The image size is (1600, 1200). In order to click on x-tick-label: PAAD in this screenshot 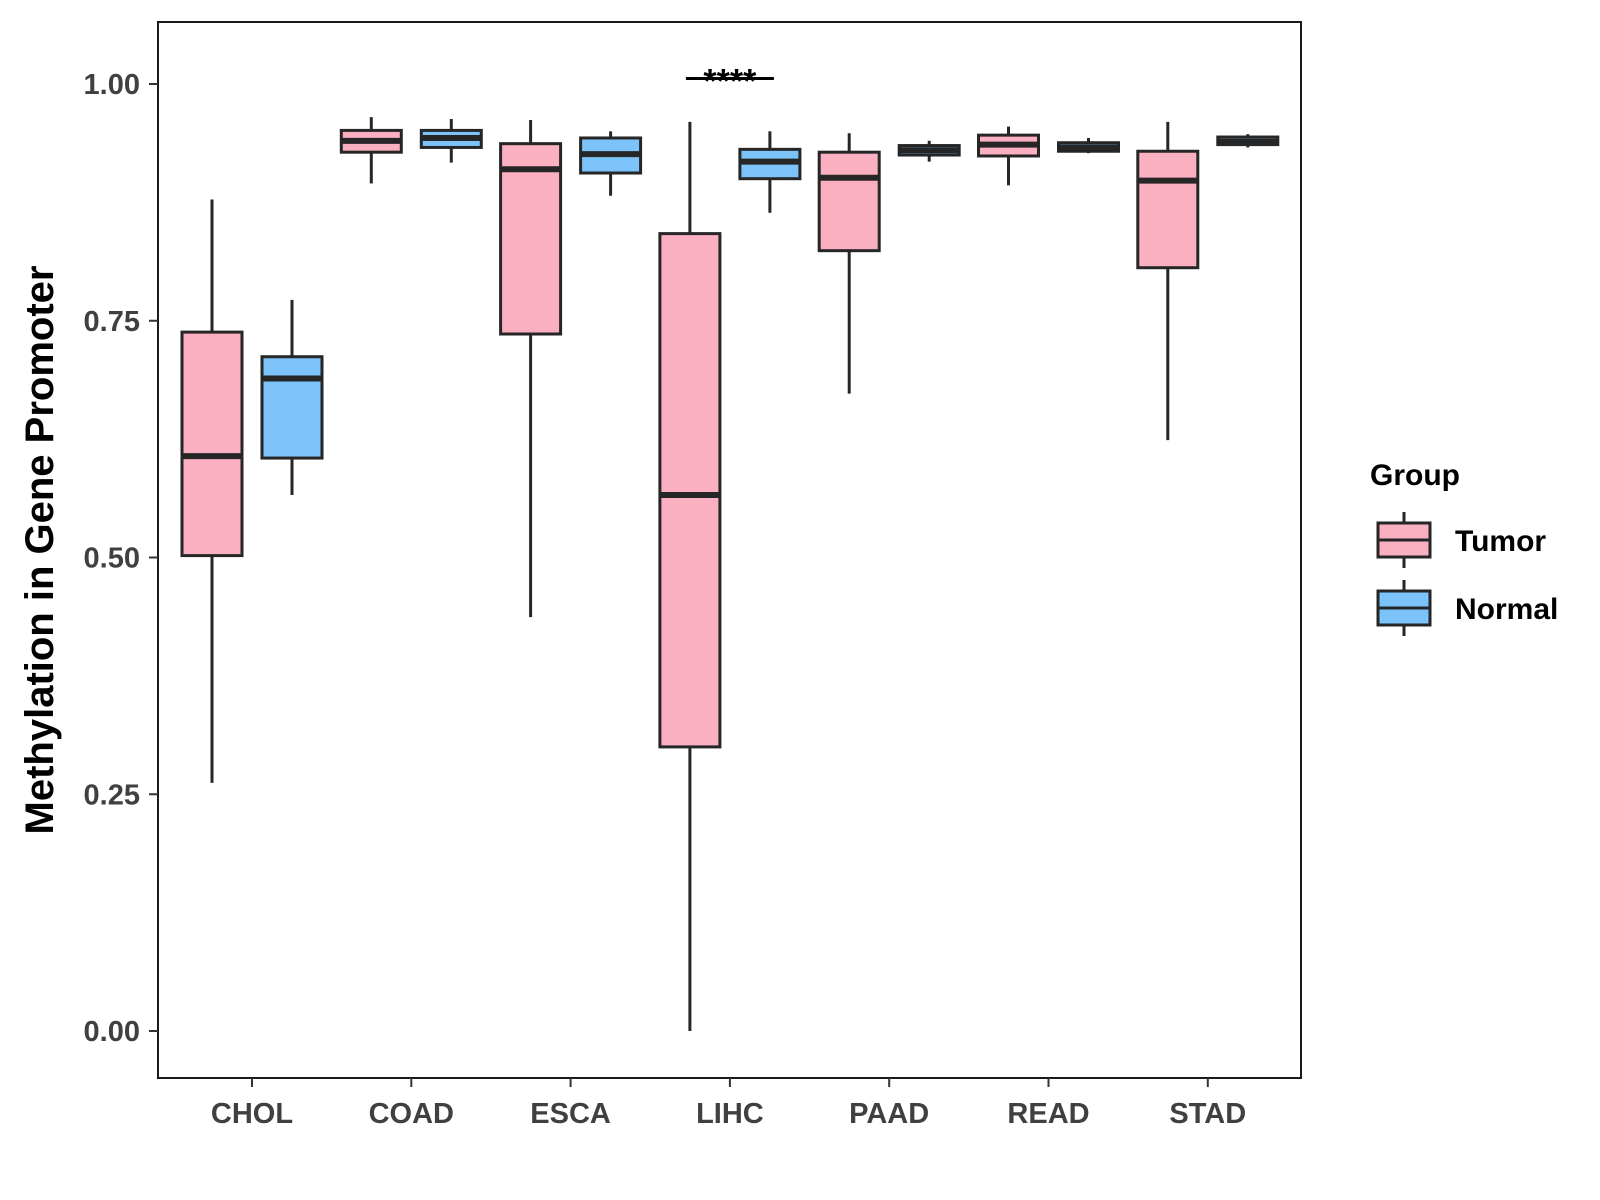, I will do `click(889, 1114)`.